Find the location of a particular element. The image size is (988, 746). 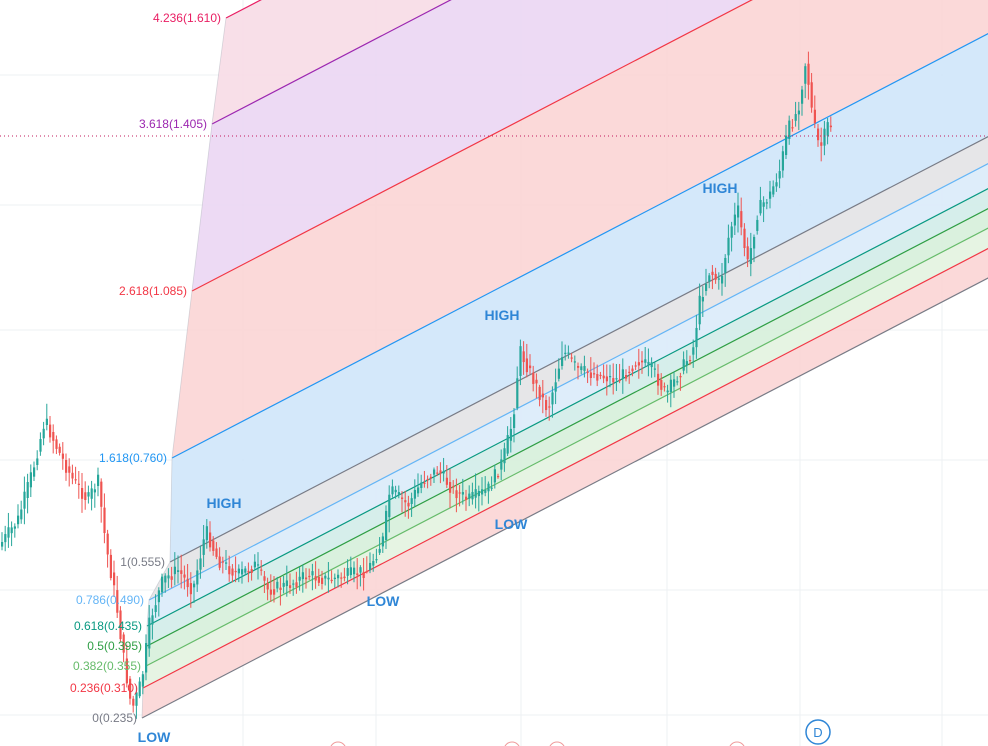

swing-label-high: HIGH is located at coordinates (720, 188).